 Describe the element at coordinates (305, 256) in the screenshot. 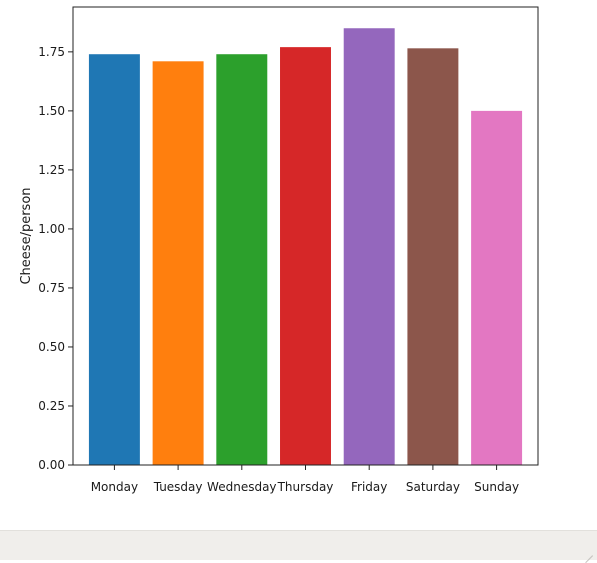

I see `bar-thursday` at that location.